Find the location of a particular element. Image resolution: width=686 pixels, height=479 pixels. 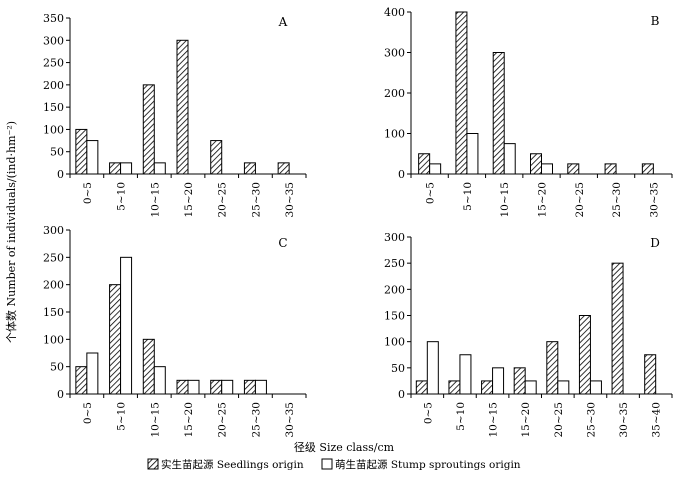

y-tick-label-b: 300 is located at coordinates (394, 53).